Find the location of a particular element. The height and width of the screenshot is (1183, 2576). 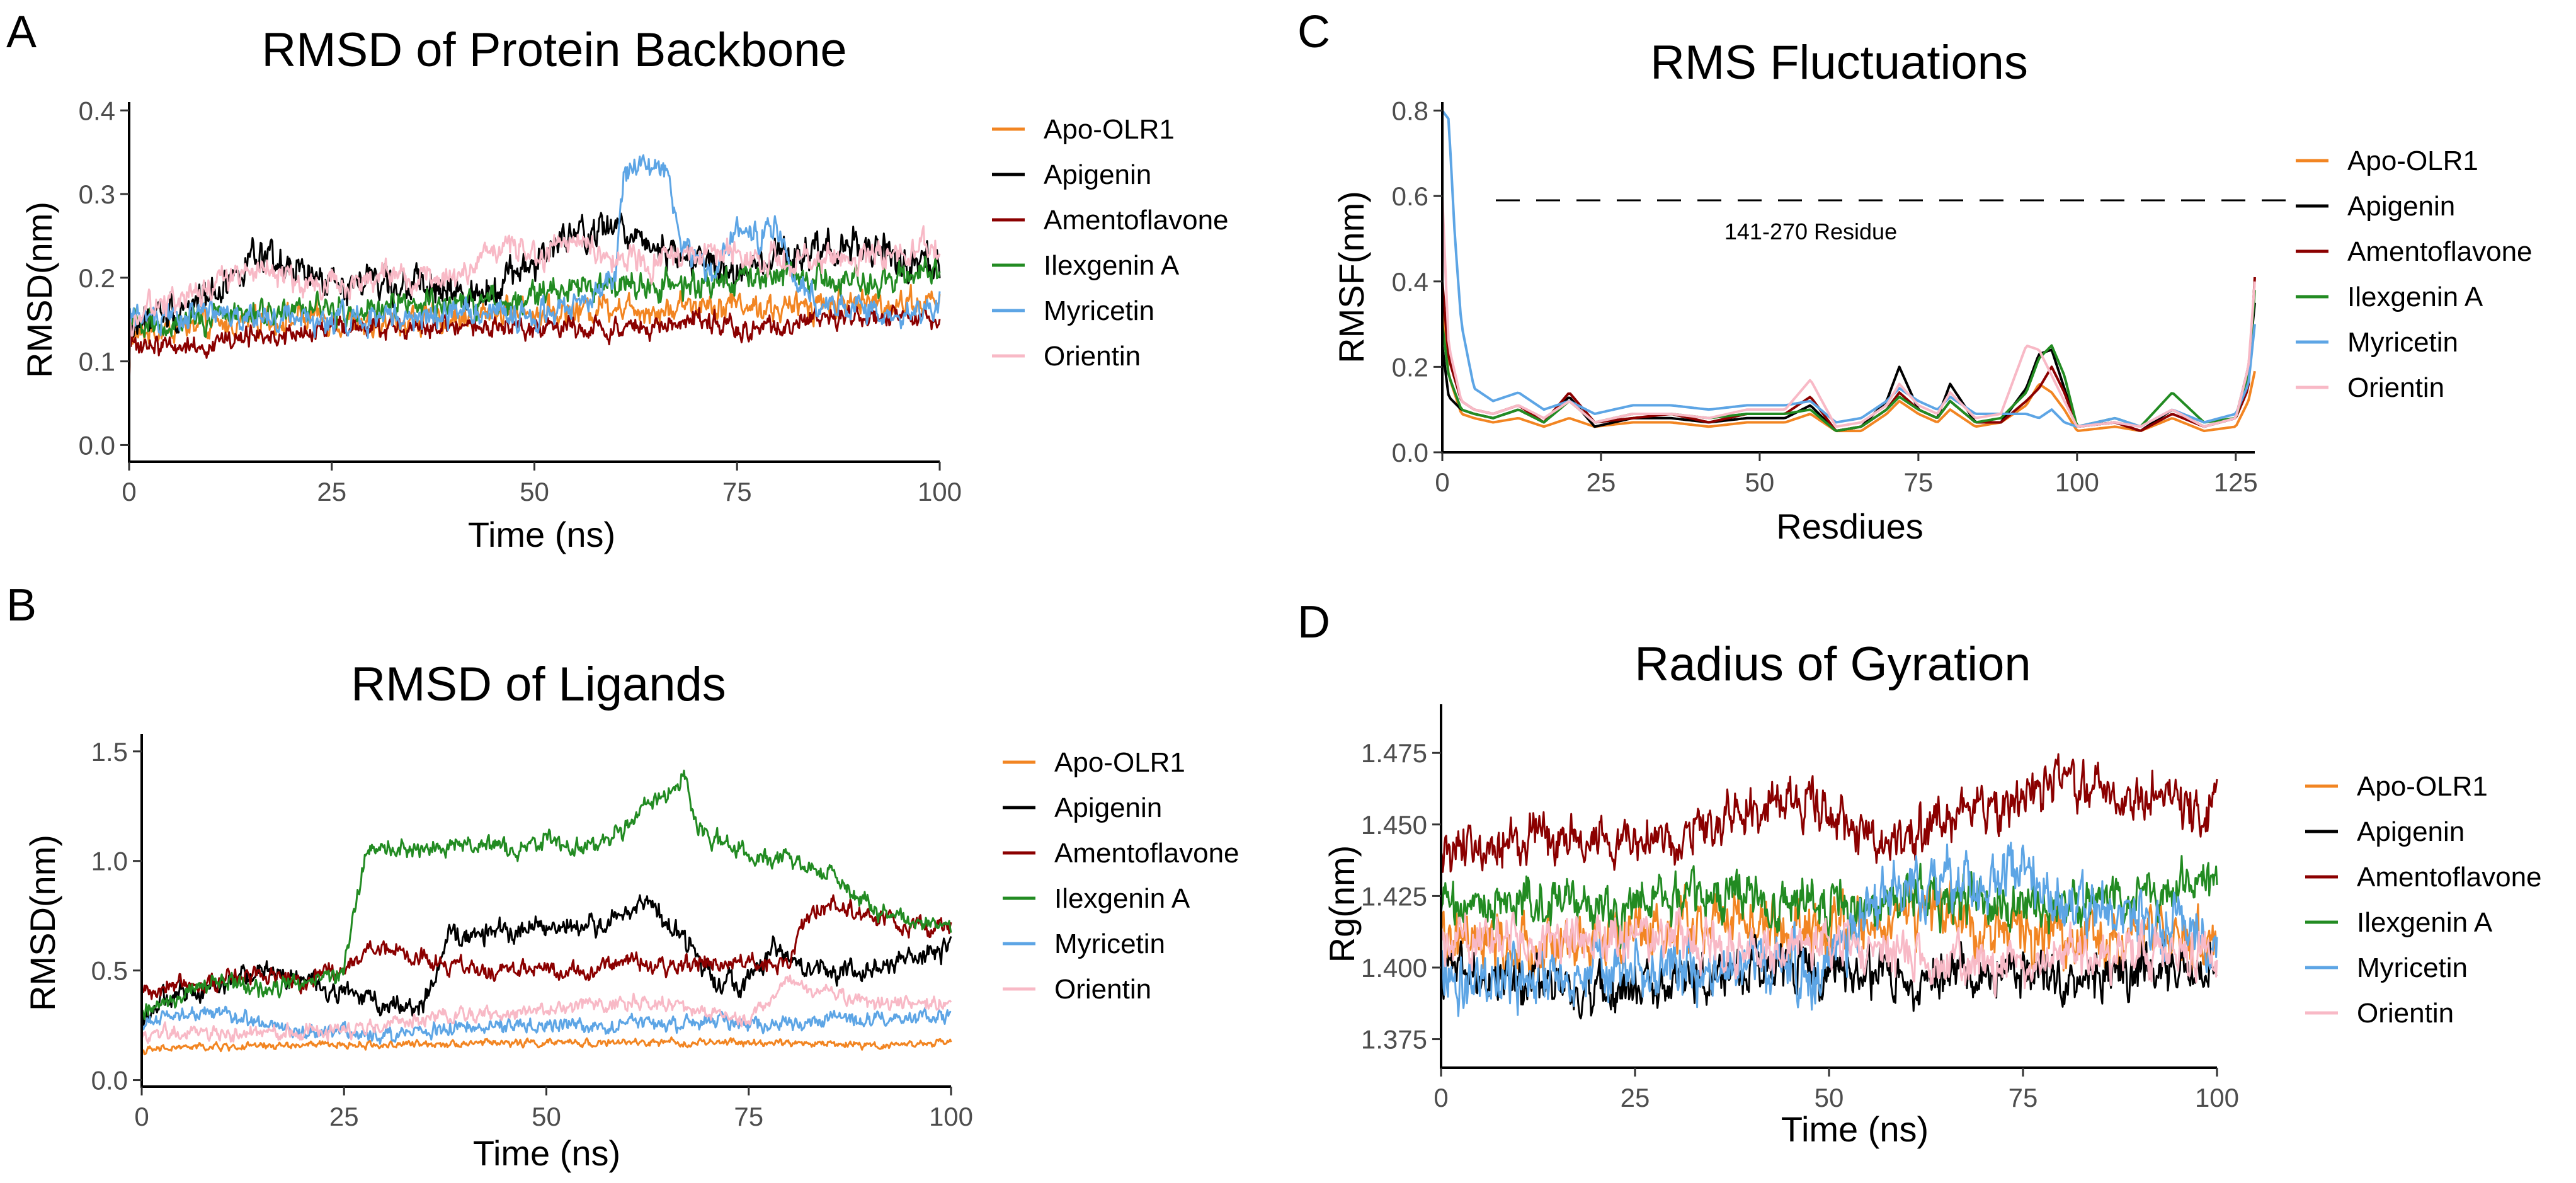

panel-d-xlabel: Time (ns) is located at coordinates (1855, 1129).